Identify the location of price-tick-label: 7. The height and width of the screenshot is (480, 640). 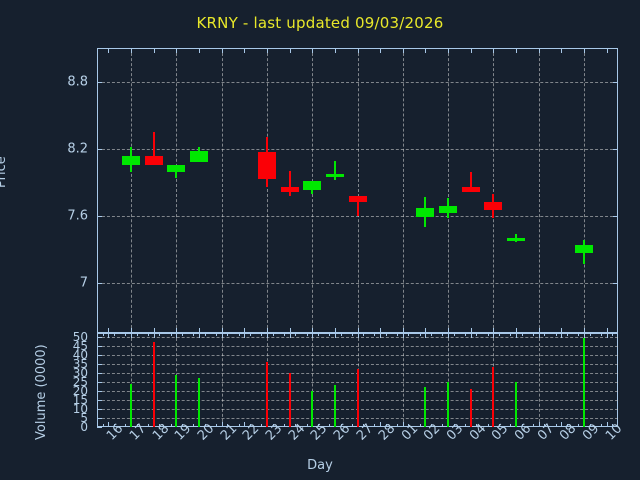
(83, 283).